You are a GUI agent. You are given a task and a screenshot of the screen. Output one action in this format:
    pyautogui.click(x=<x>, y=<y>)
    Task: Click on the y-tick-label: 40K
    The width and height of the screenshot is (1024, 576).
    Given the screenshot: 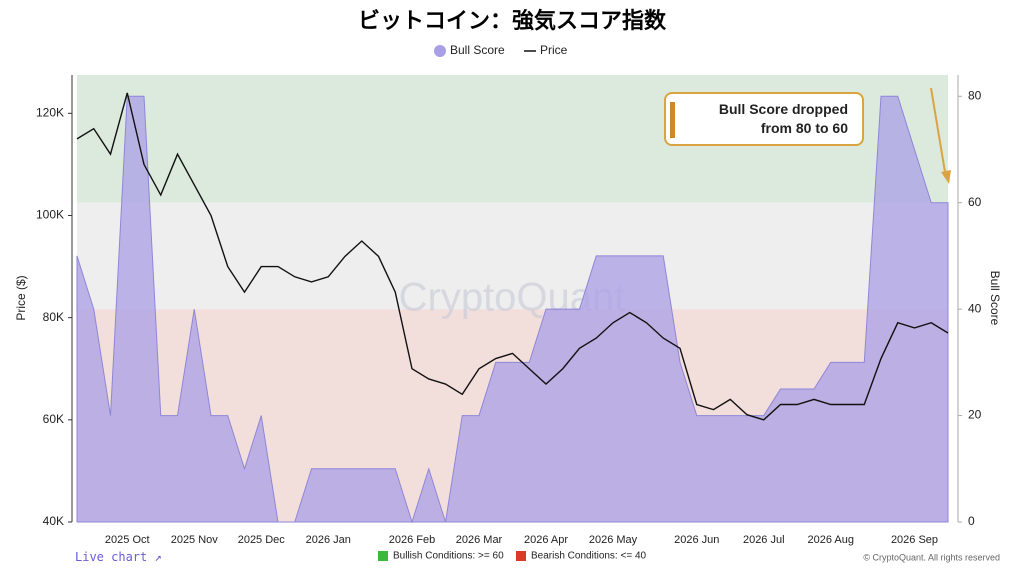 What is the action you would take?
    pyautogui.click(x=53, y=521)
    